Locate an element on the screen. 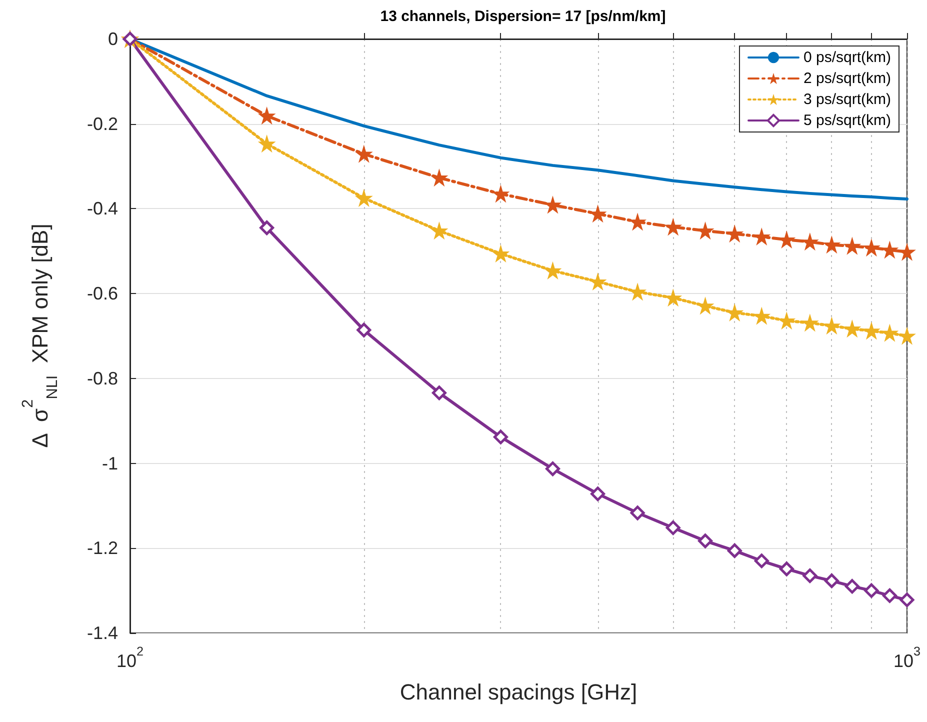 The image size is (927, 722). y-axis-title: Δ σ2NLI XPM only [dB] is located at coordinates (40, 336).